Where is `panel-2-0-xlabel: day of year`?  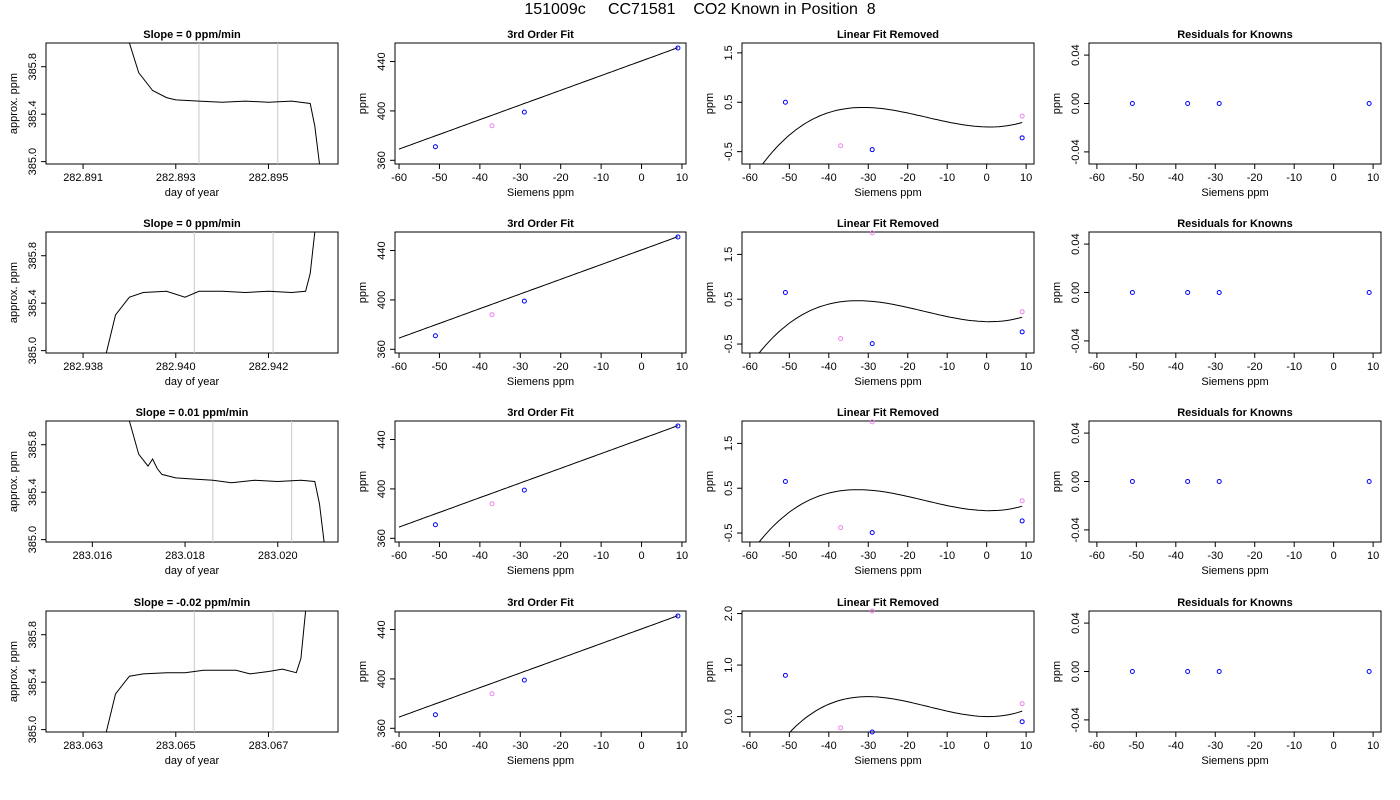
panel-2-0-xlabel: day of year is located at coordinates (192, 571).